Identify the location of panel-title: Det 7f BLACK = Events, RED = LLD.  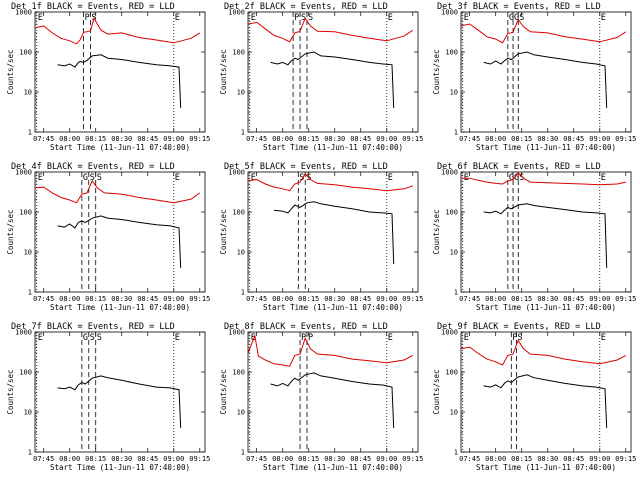
(93, 327).